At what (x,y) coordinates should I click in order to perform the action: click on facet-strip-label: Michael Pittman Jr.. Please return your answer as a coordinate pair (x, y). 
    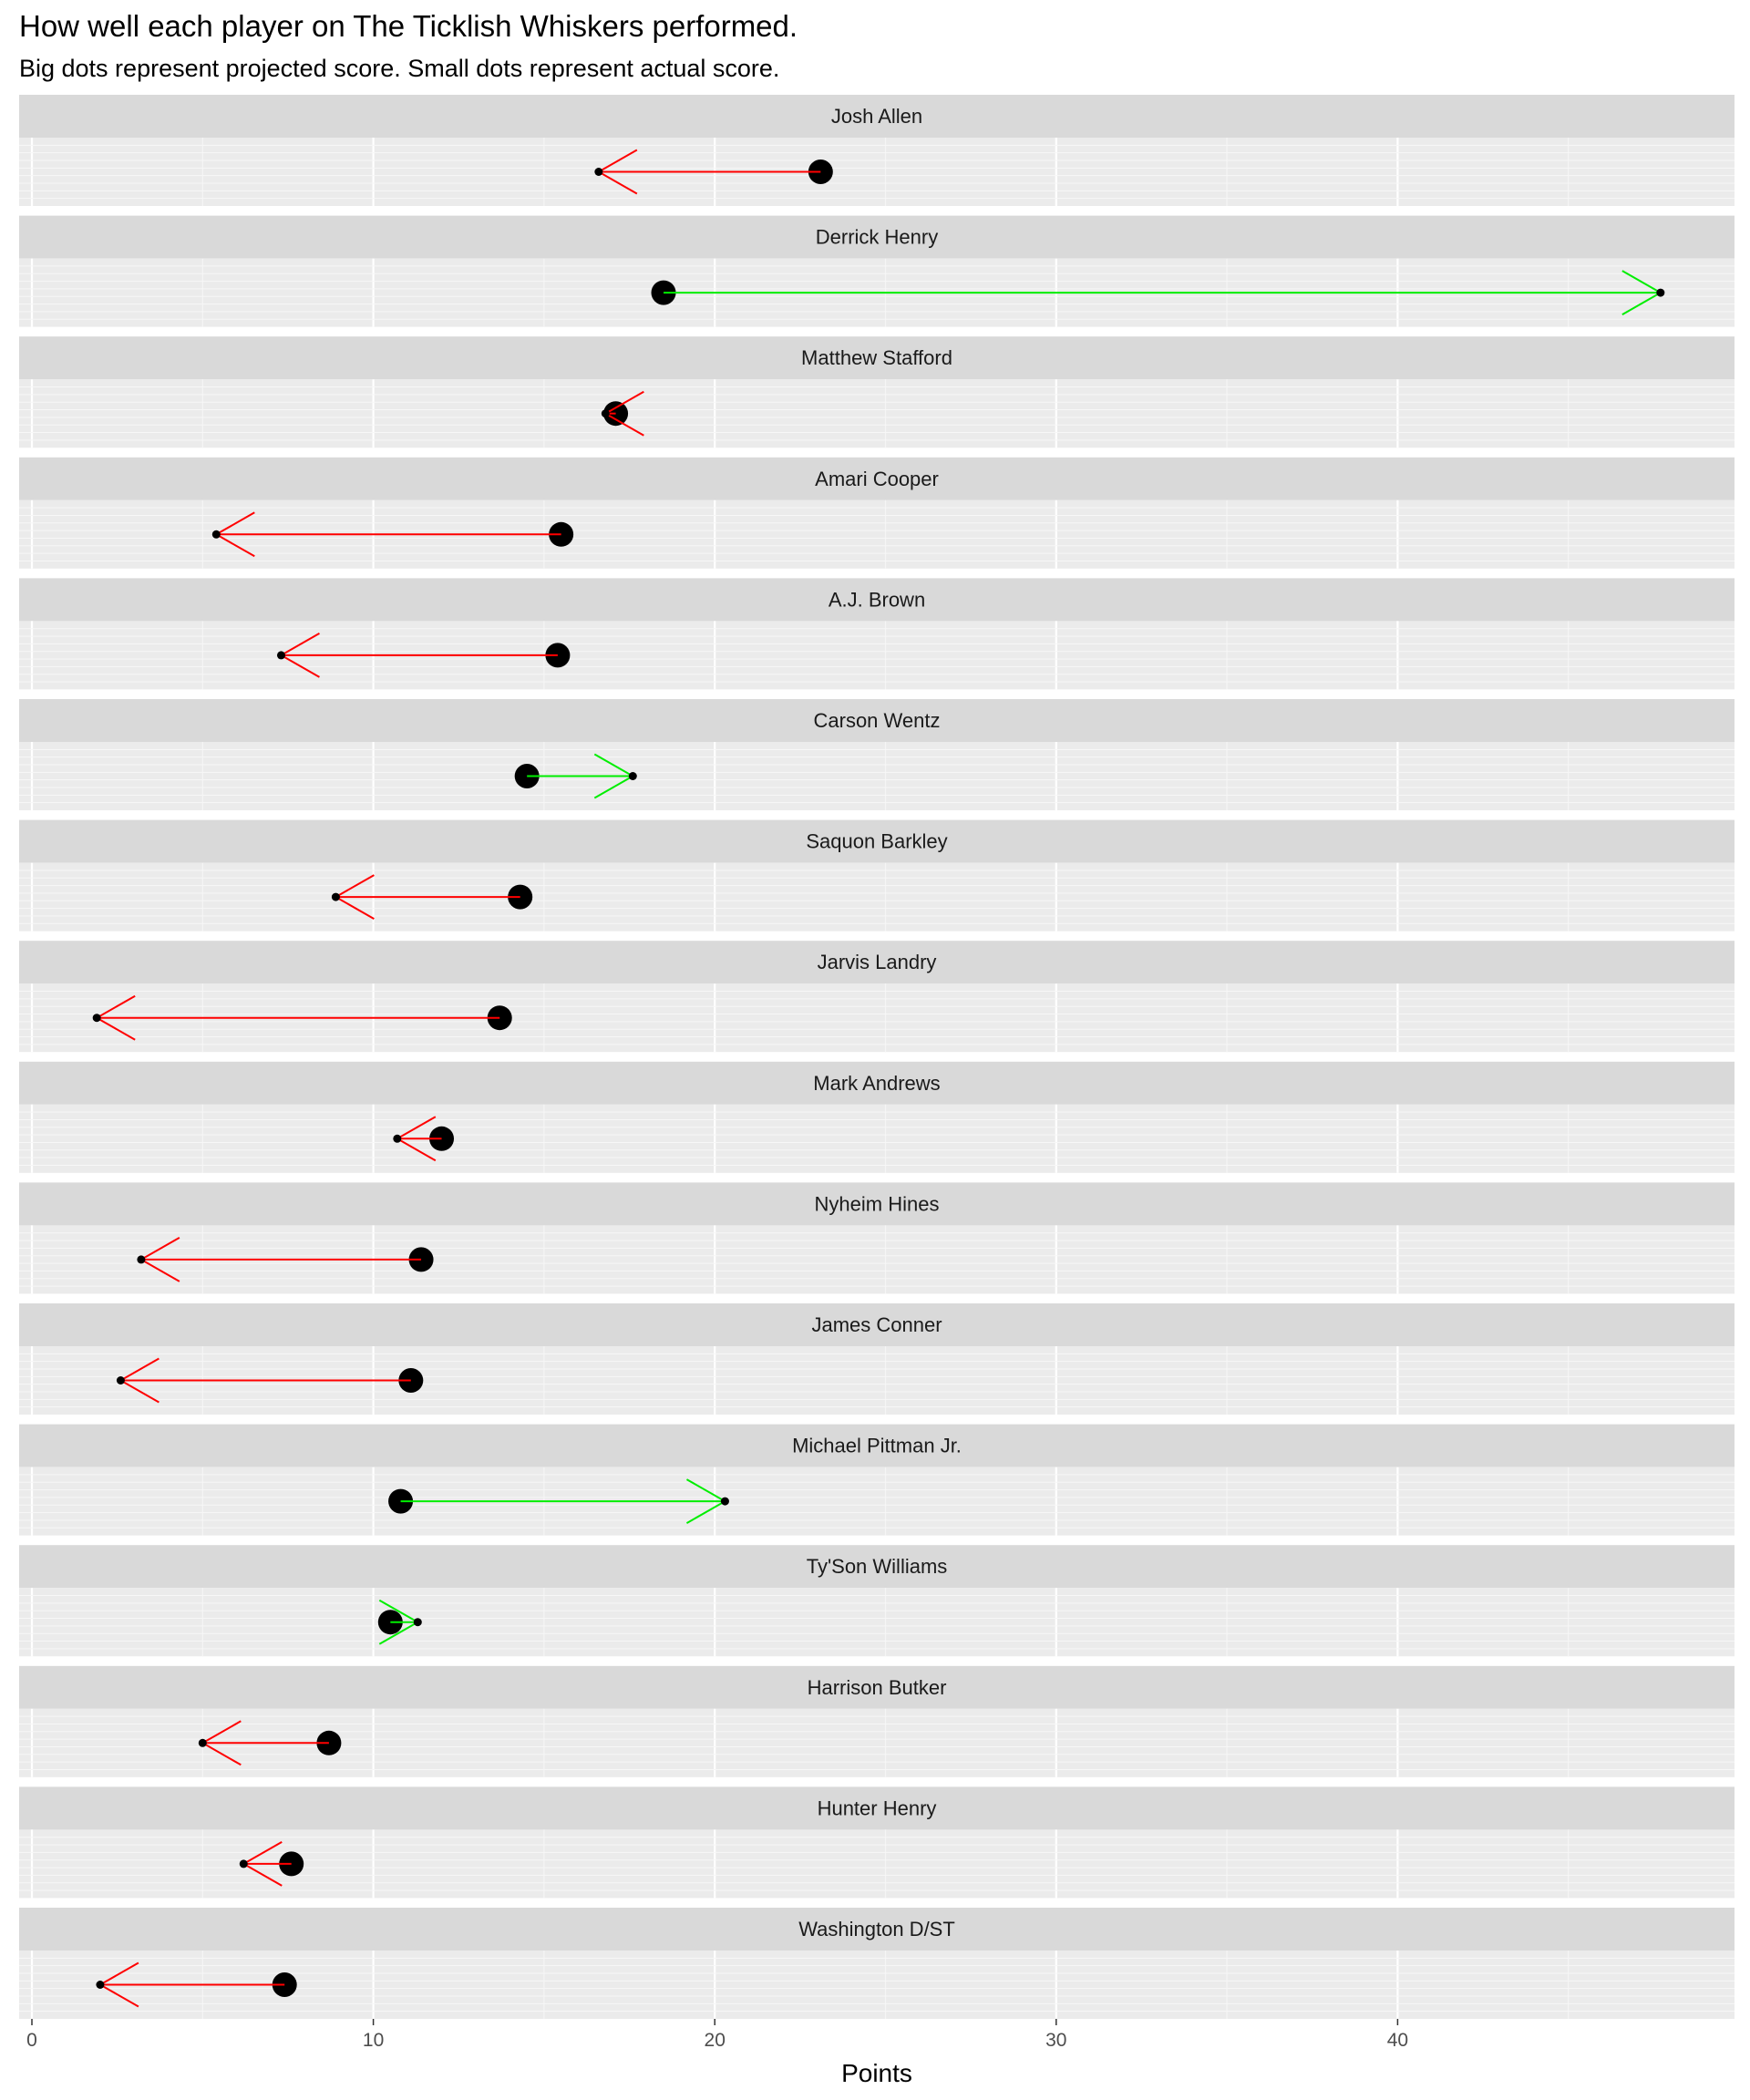
    Looking at the image, I should click on (877, 1446).